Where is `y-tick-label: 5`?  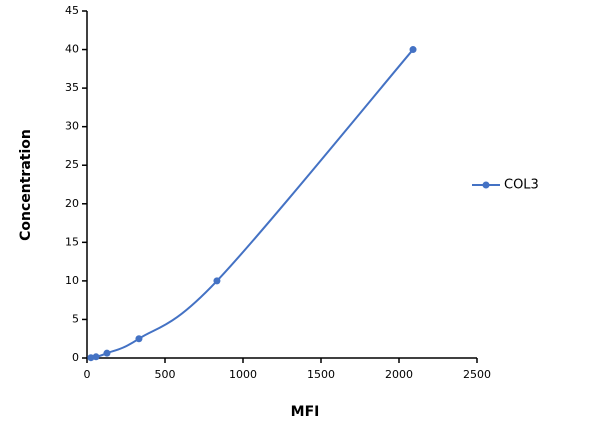 y-tick-label: 5 is located at coordinates (75, 318).